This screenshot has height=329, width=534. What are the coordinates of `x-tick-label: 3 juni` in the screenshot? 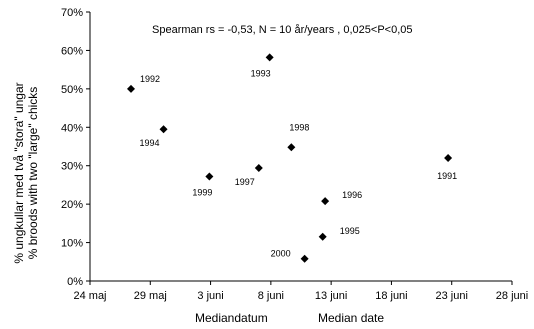 It's located at (210, 296).